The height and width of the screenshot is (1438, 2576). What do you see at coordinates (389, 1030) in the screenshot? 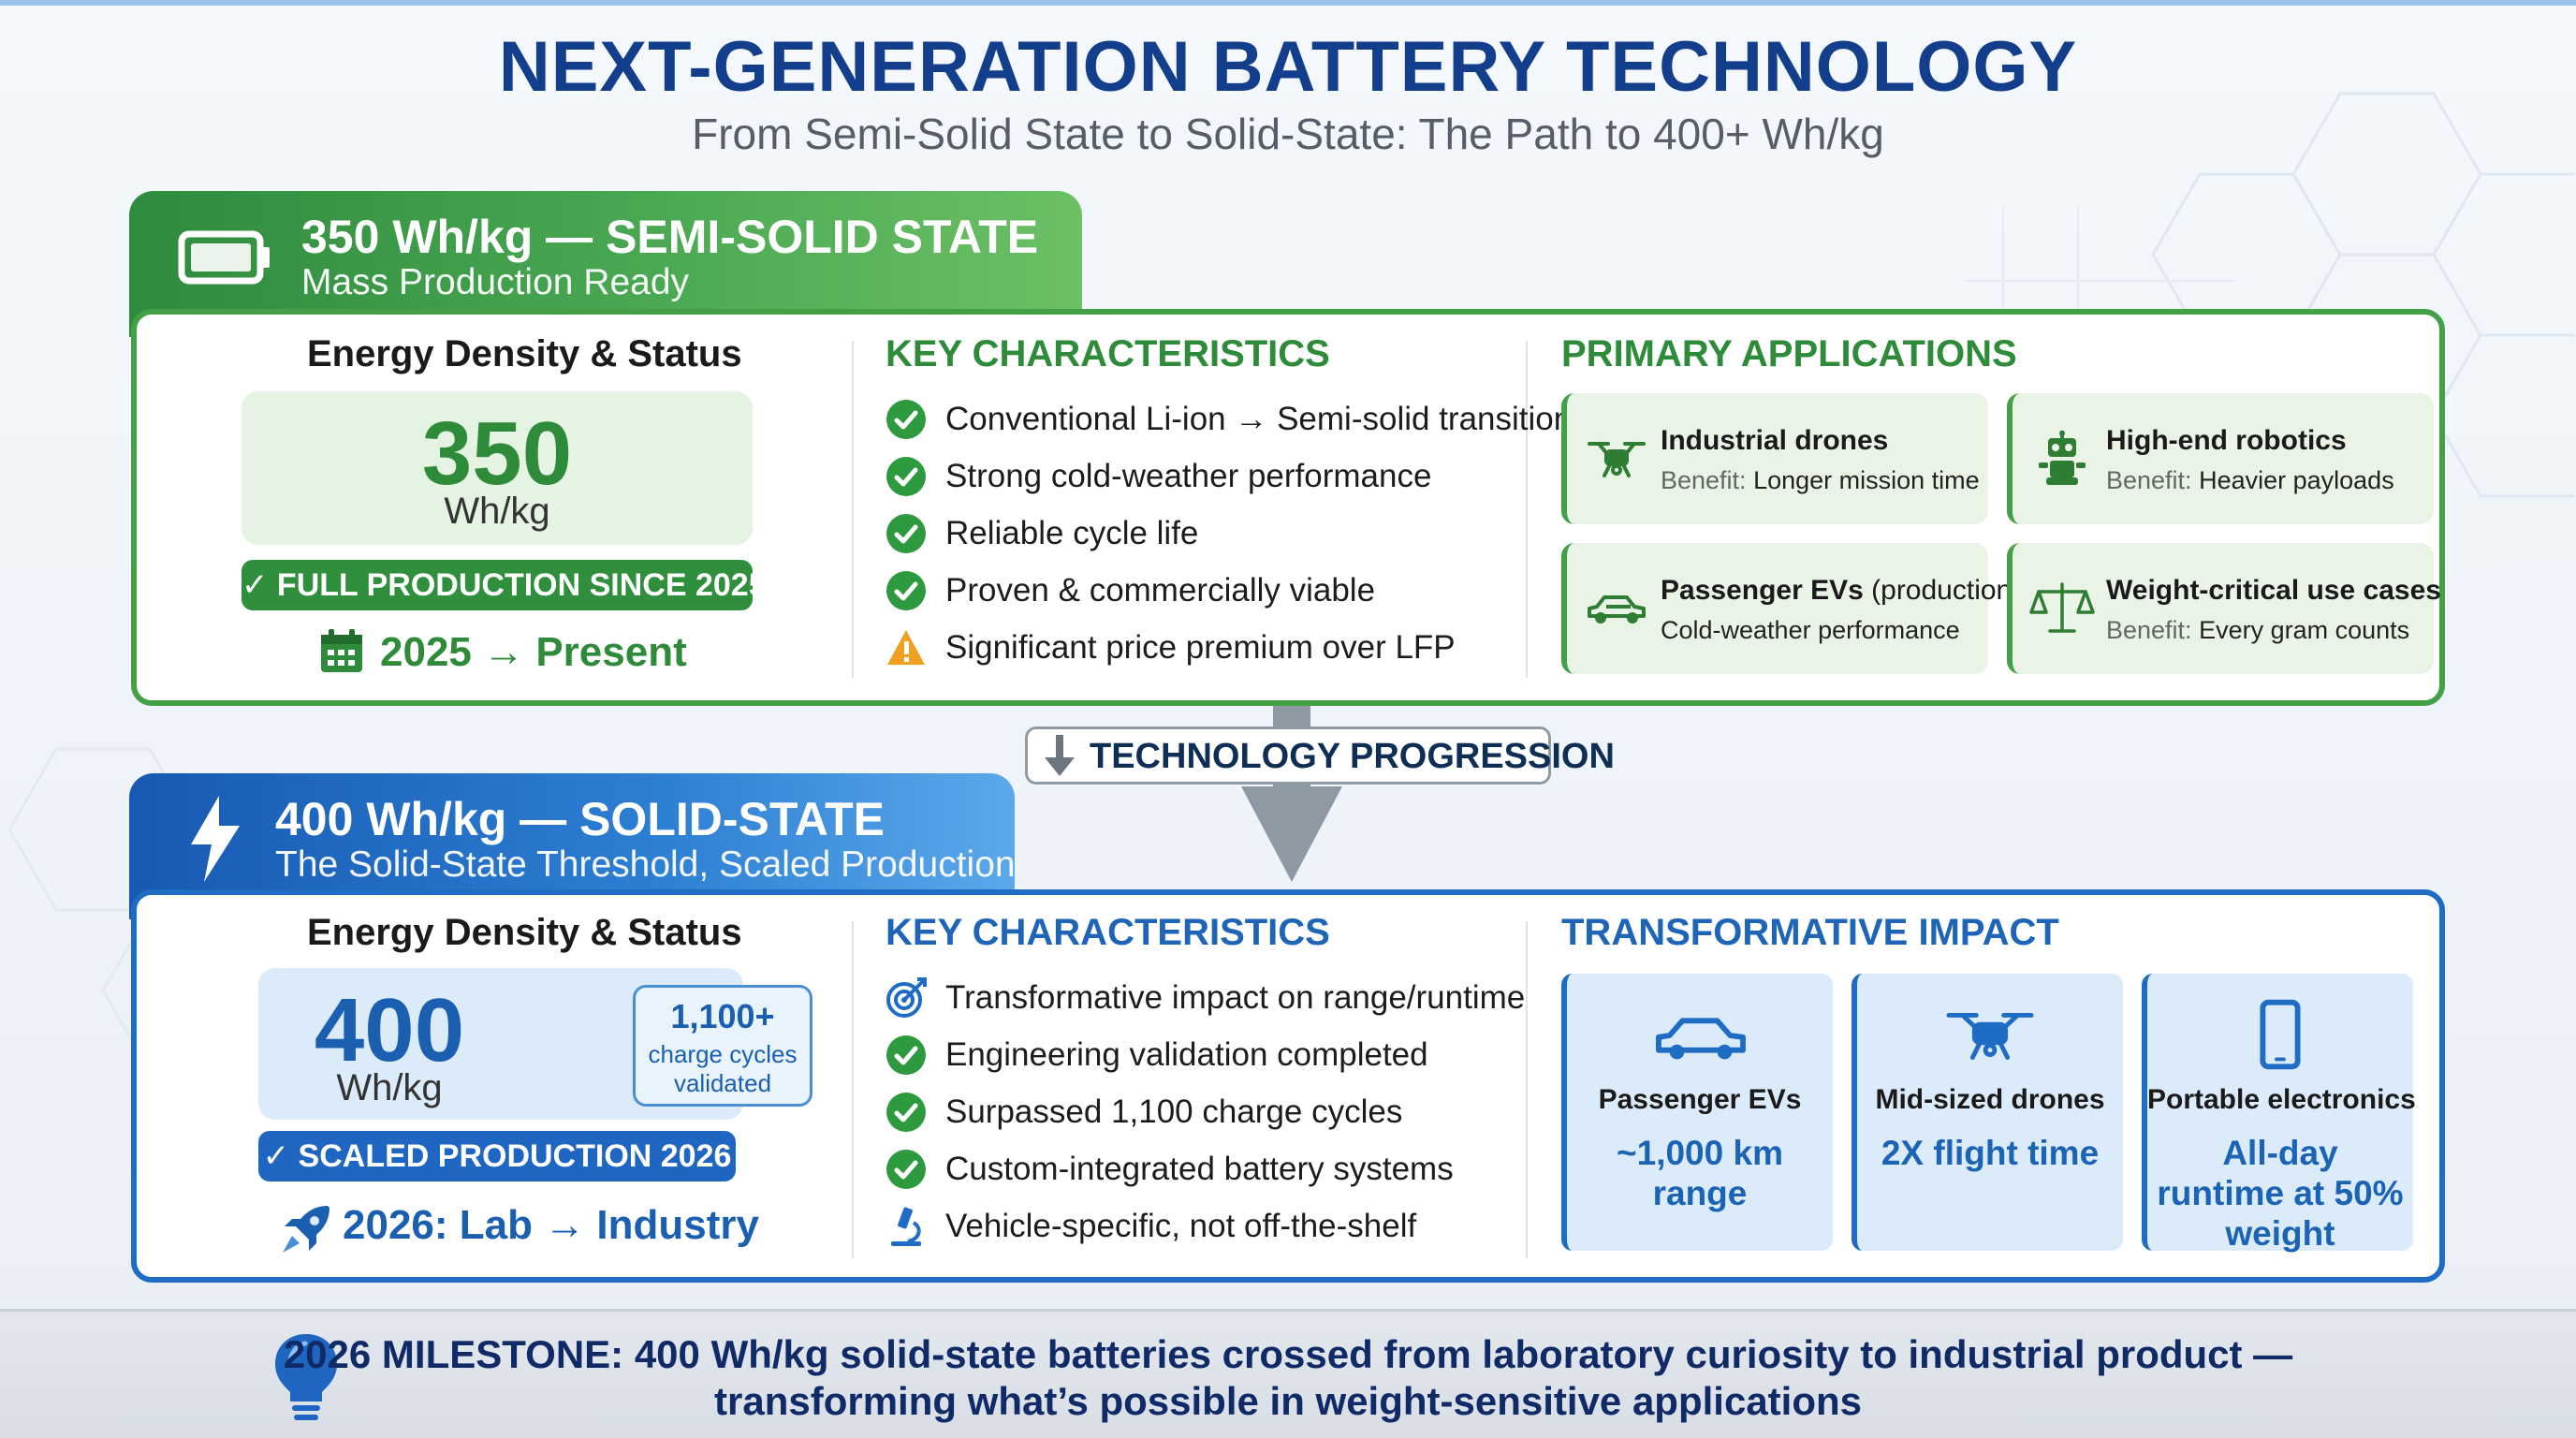
I see `solid-state-density-value: 400` at bounding box center [389, 1030].